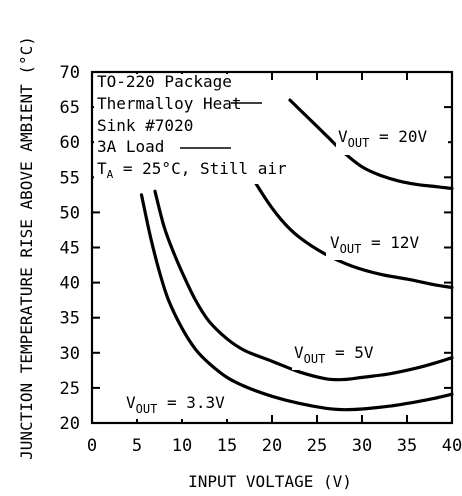 The width and height of the screenshot is (462, 496). What do you see at coordinates (70, 178) in the screenshot?
I see `y-tick-label: 55` at bounding box center [70, 178].